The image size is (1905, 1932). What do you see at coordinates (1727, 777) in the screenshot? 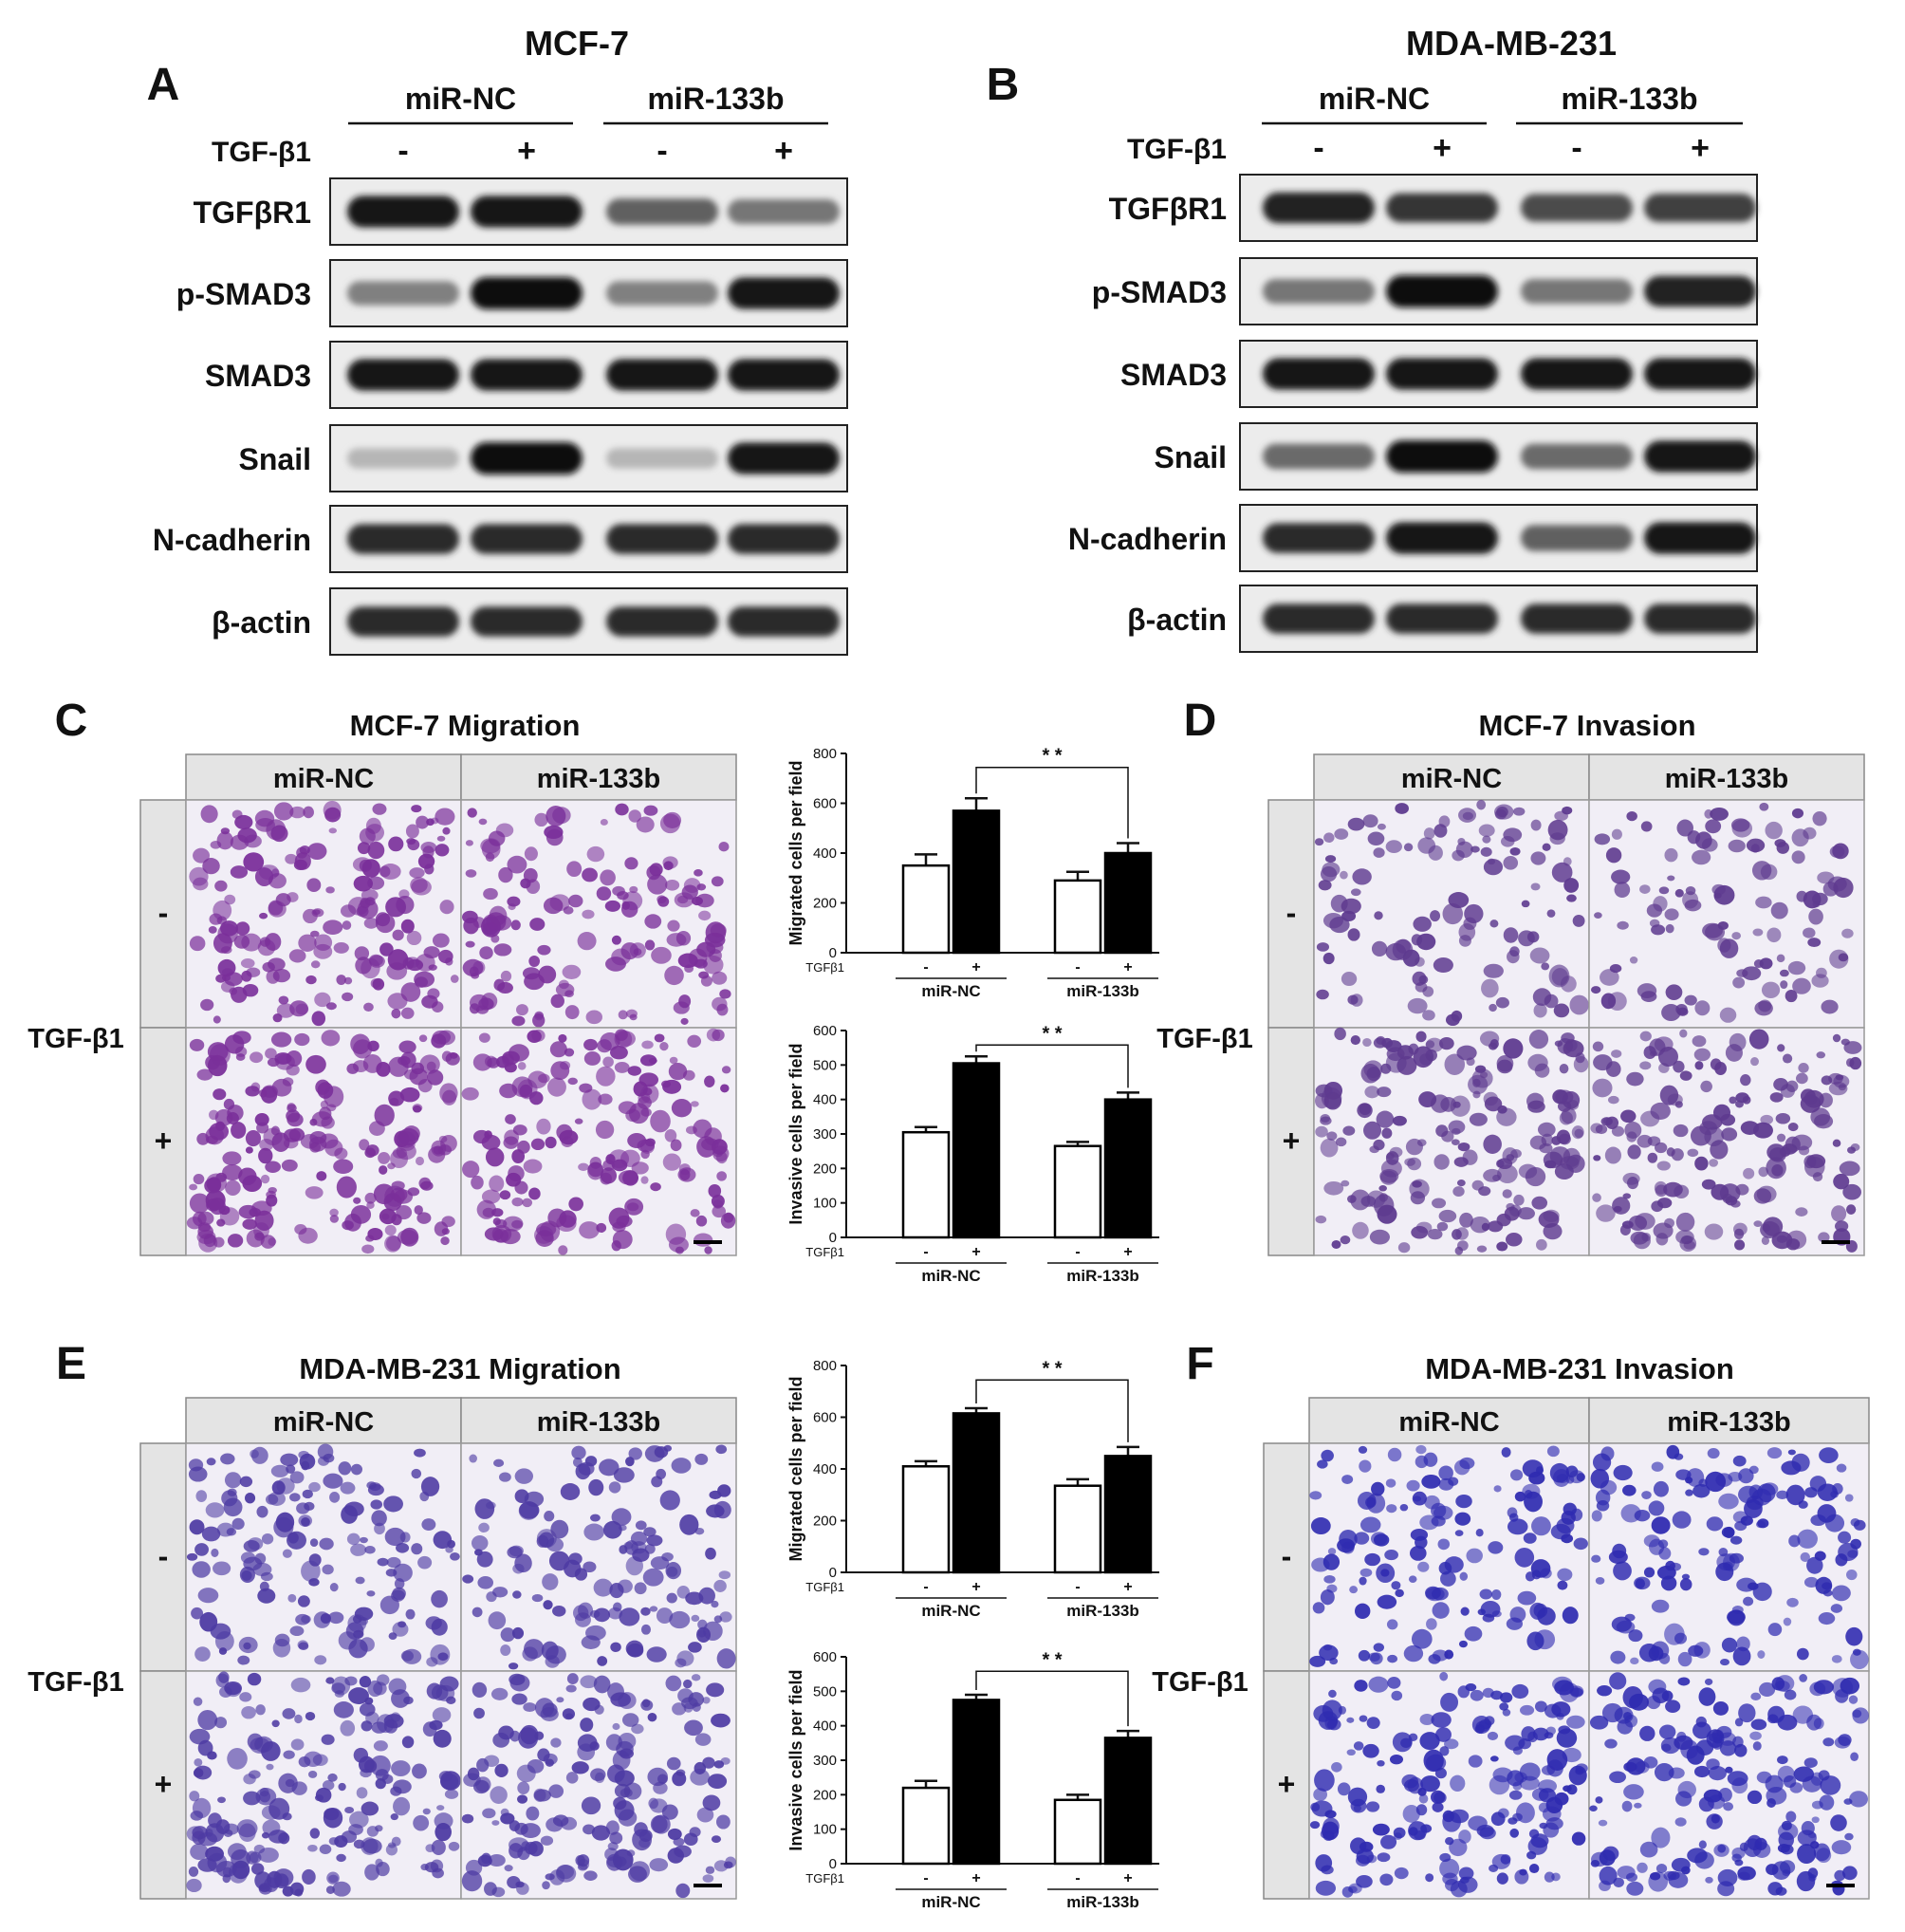
I see `column-header` at bounding box center [1727, 777].